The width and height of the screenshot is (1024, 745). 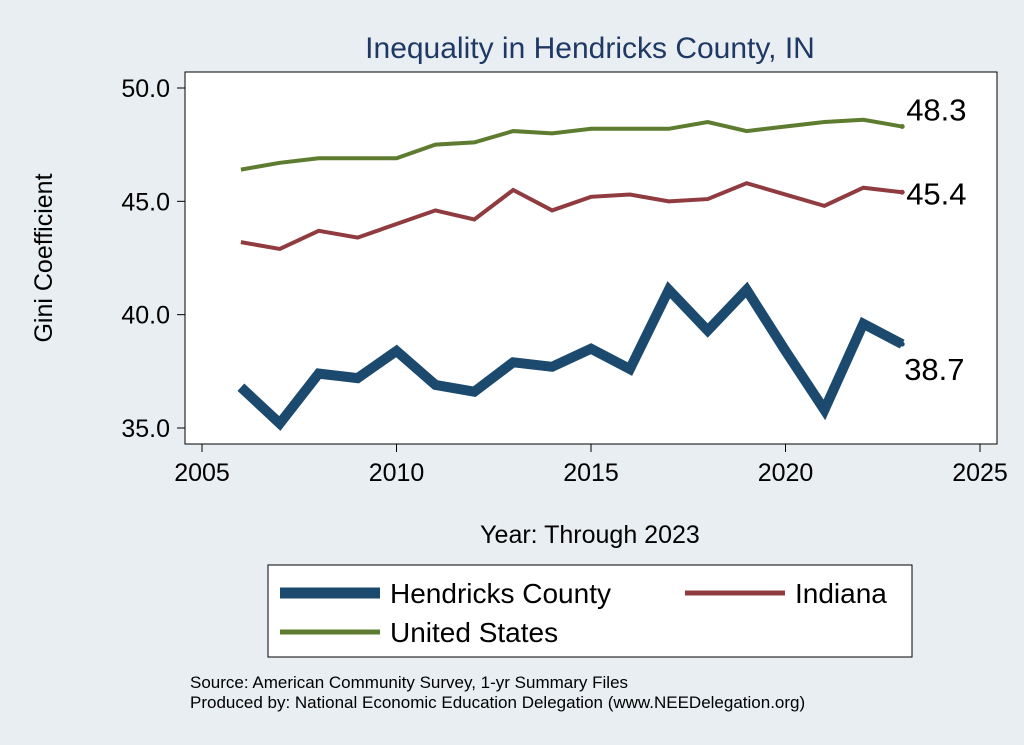 I want to click on series-endpoint-hendricks-county, so click(x=902, y=344).